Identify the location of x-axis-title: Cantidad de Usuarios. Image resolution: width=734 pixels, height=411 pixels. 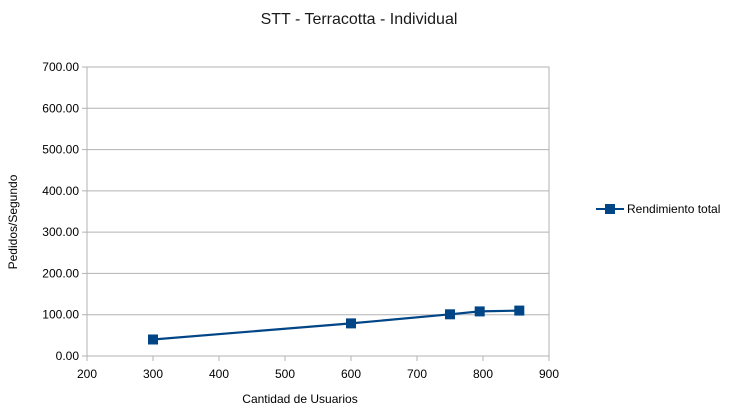
(299, 399).